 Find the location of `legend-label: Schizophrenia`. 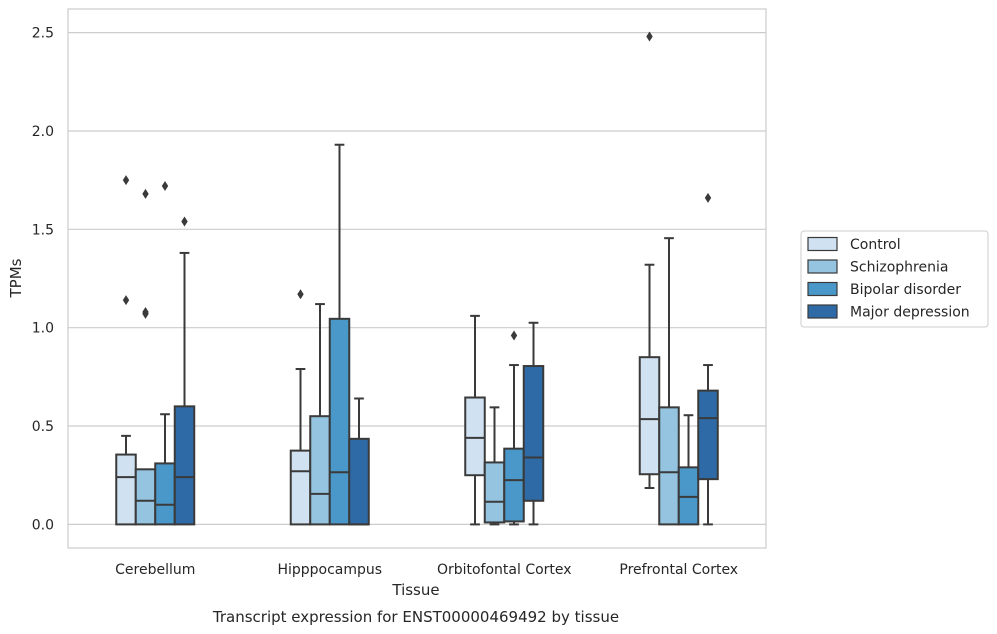

legend-label: Schizophrenia is located at coordinates (899, 268).